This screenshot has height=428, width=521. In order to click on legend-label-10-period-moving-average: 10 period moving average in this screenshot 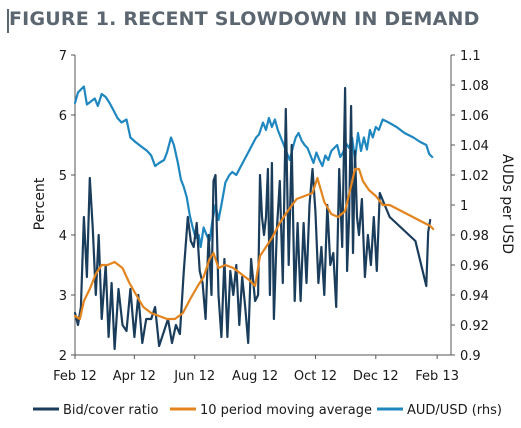, I will do `click(286, 410)`.